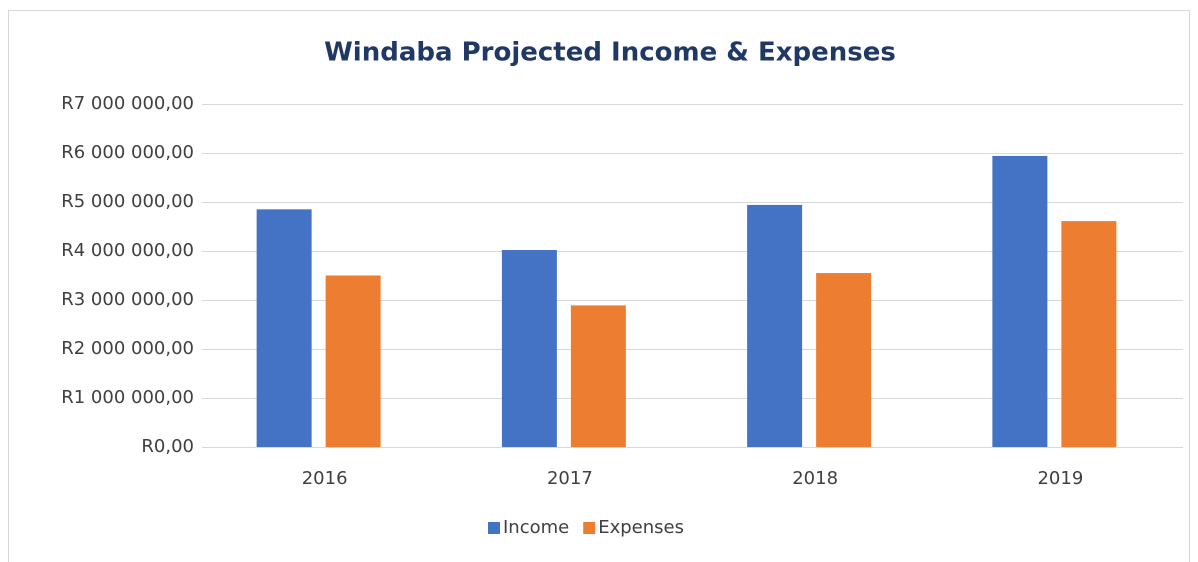  I want to click on x-tick-label: 2018, so click(815, 478).